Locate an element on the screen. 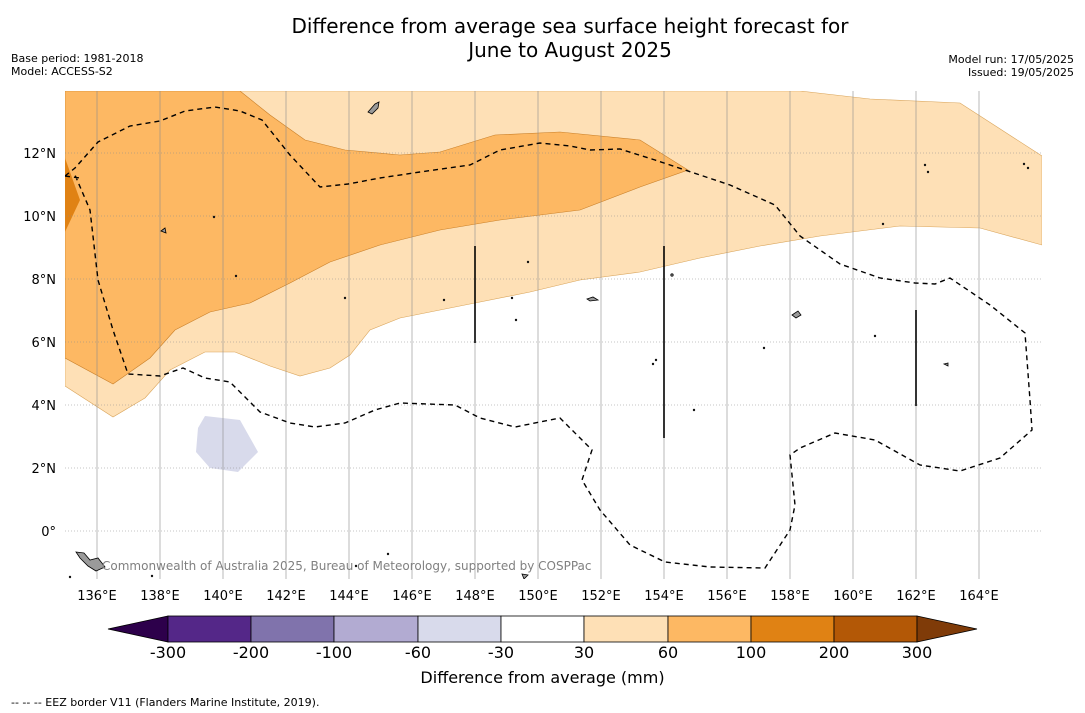  model-name: Model: ACCESS-S2 is located at coordinates (62, 71).